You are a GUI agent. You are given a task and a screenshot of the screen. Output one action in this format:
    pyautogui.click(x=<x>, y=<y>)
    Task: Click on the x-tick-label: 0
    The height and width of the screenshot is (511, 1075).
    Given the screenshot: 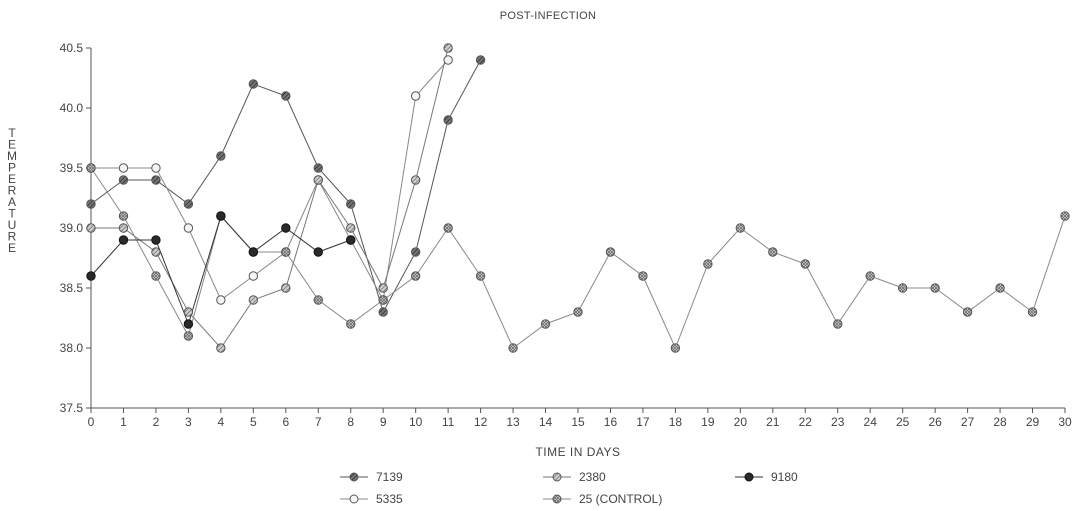 What is the action you would take?
    pyautogui.click(x=91, y=422)
    